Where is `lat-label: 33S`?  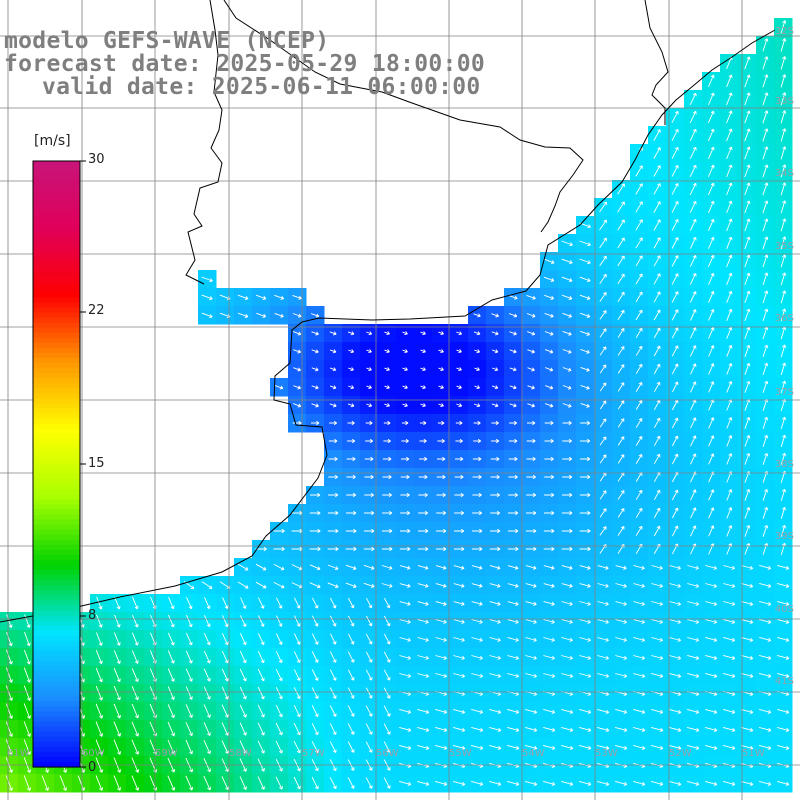 lat-label: 33S is located at coordinates (784, 101).